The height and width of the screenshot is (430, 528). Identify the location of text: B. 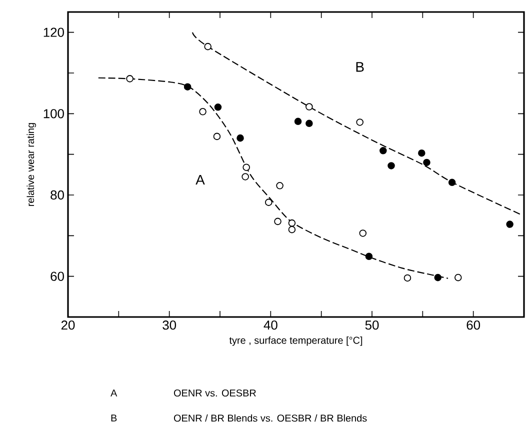
(114, 418).